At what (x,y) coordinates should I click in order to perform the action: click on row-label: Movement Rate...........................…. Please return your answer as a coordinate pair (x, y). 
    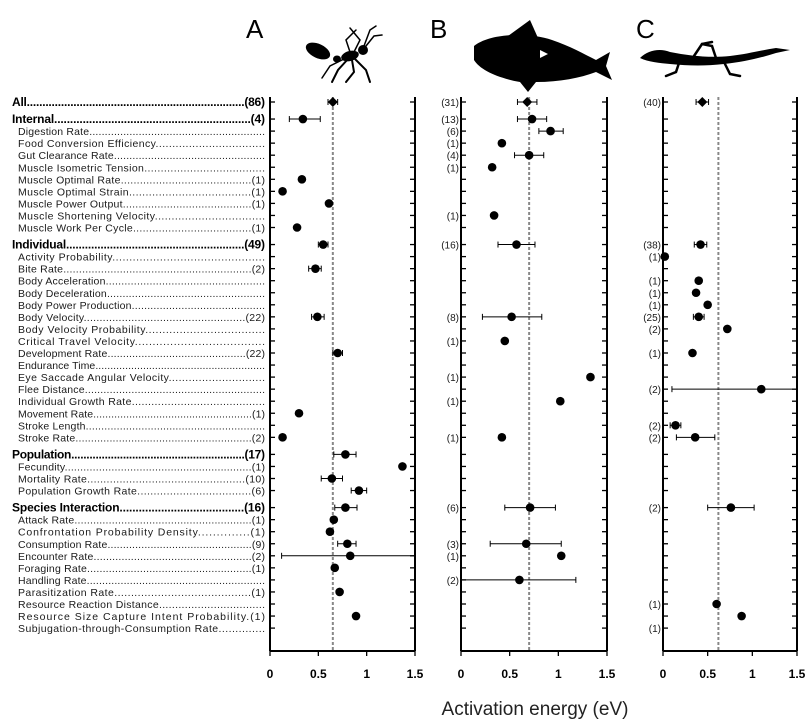
    Looking at the image, I should click on (141, 414).